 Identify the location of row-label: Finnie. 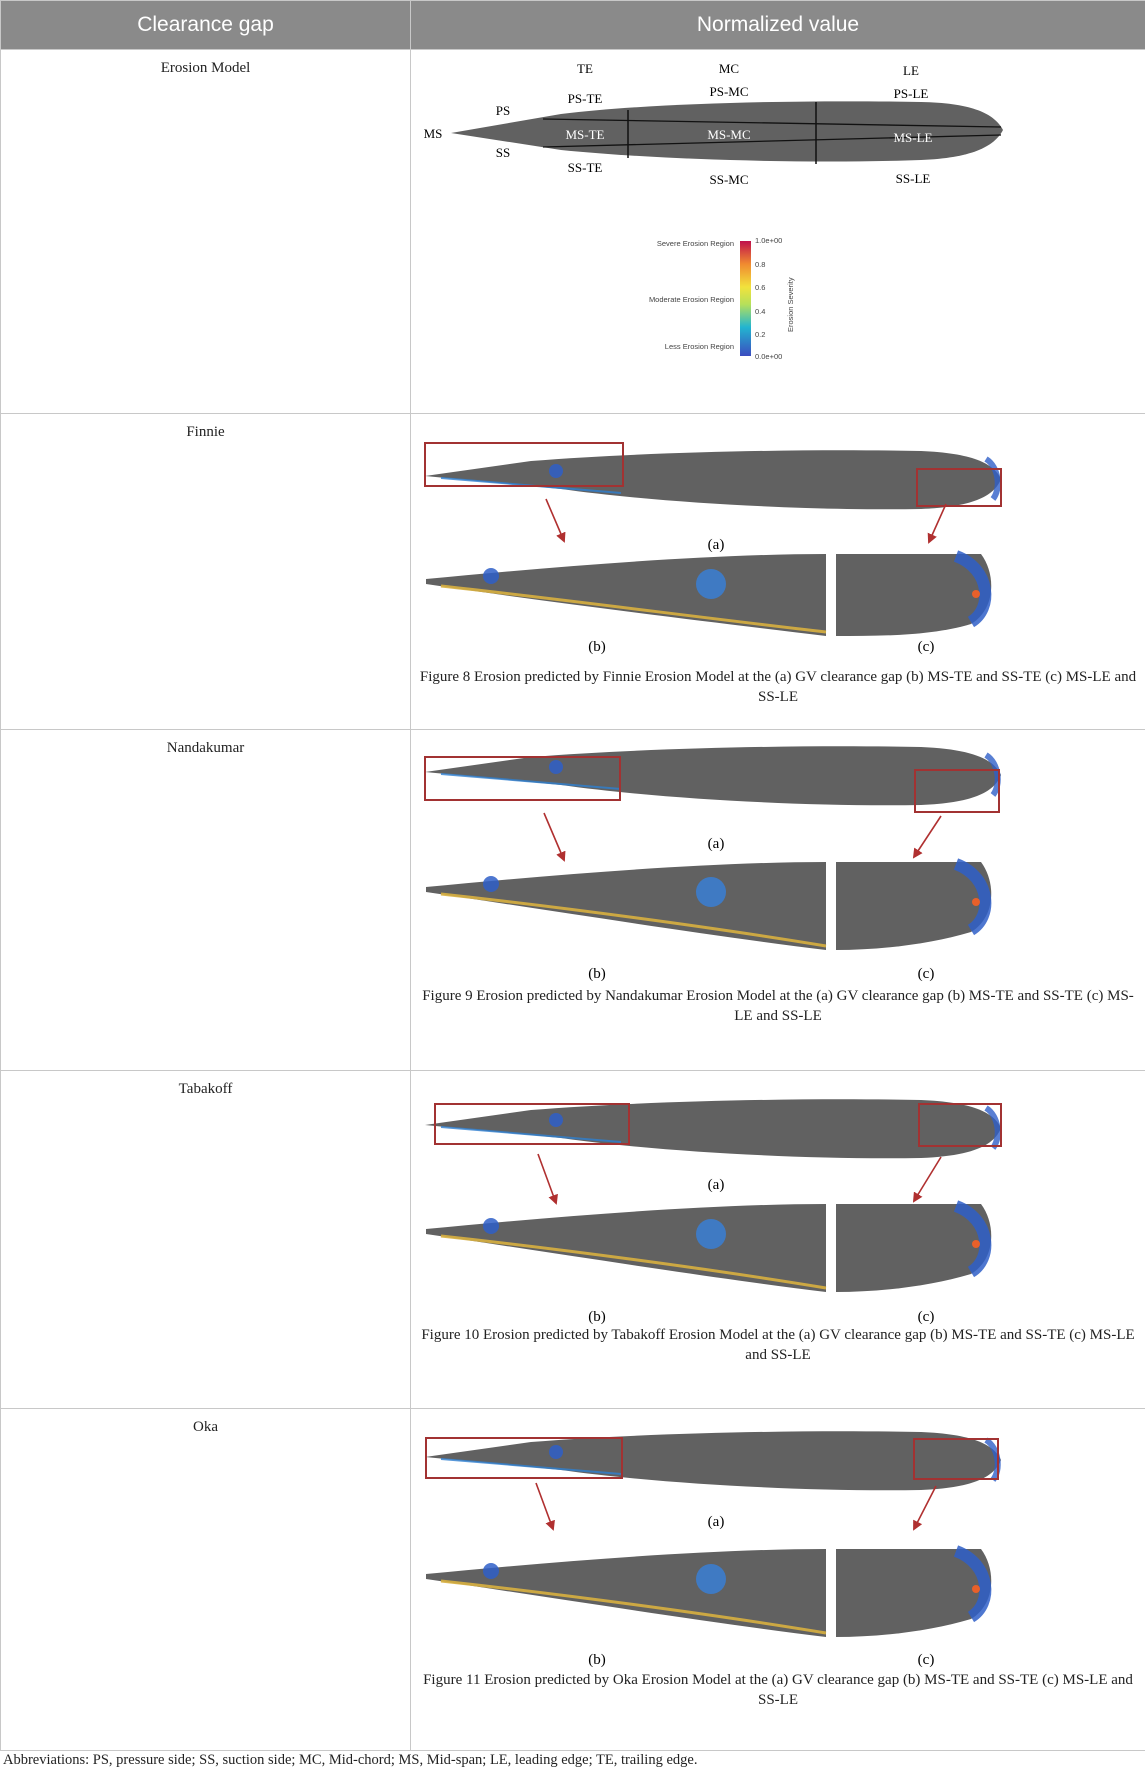
(205, 571).